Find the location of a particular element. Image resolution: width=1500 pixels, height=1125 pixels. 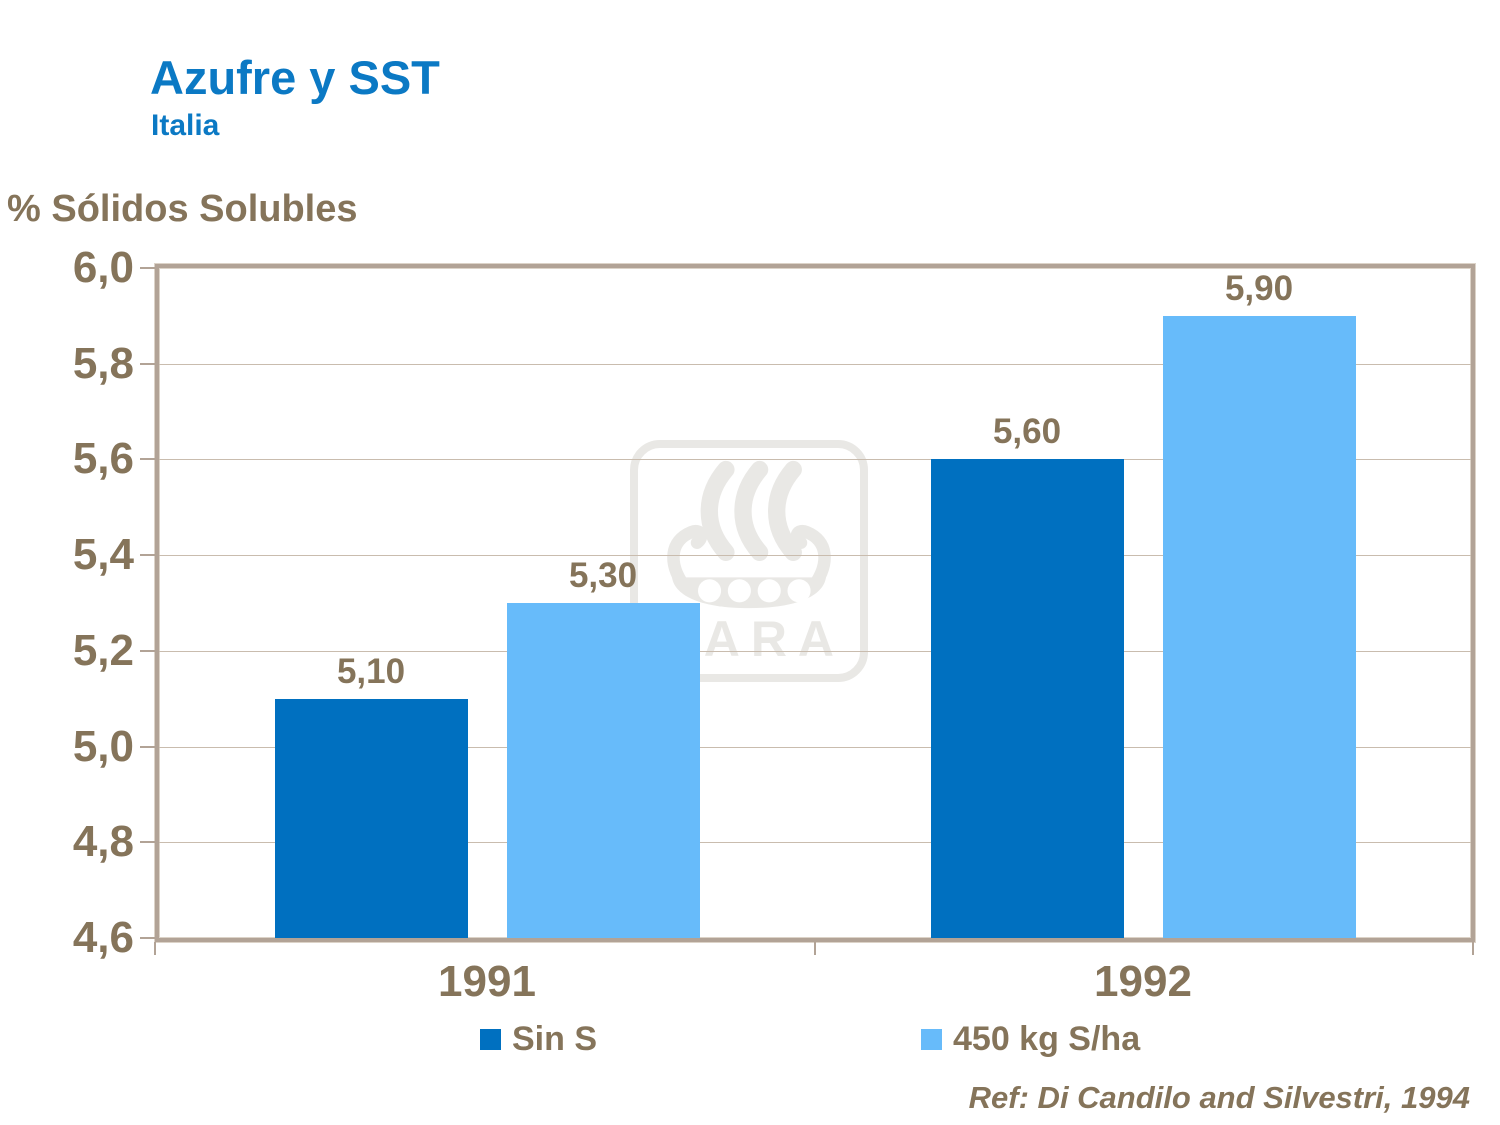

y-tick-label: 5,2 is located at coordinates (103, 650).